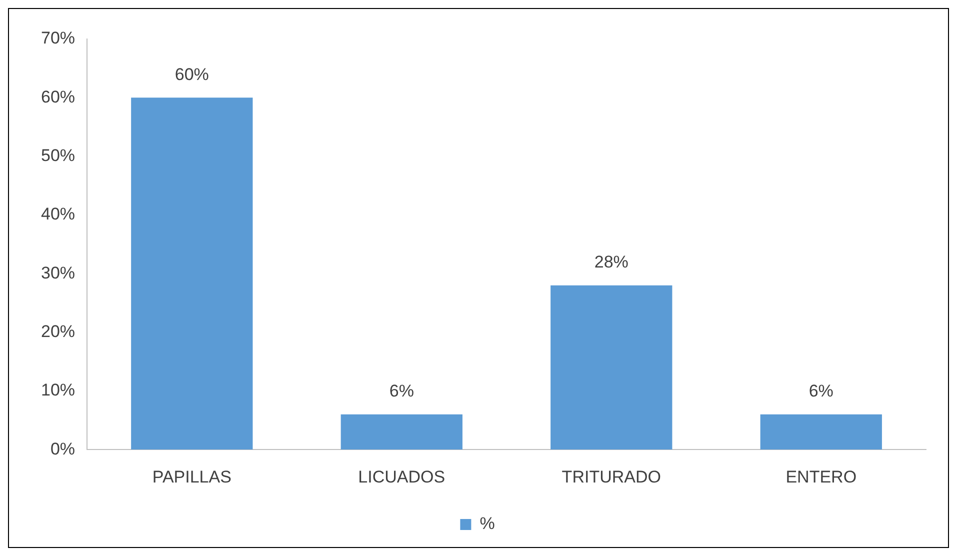  I want to click on y-tick-label: 10%, so click(58, 390).